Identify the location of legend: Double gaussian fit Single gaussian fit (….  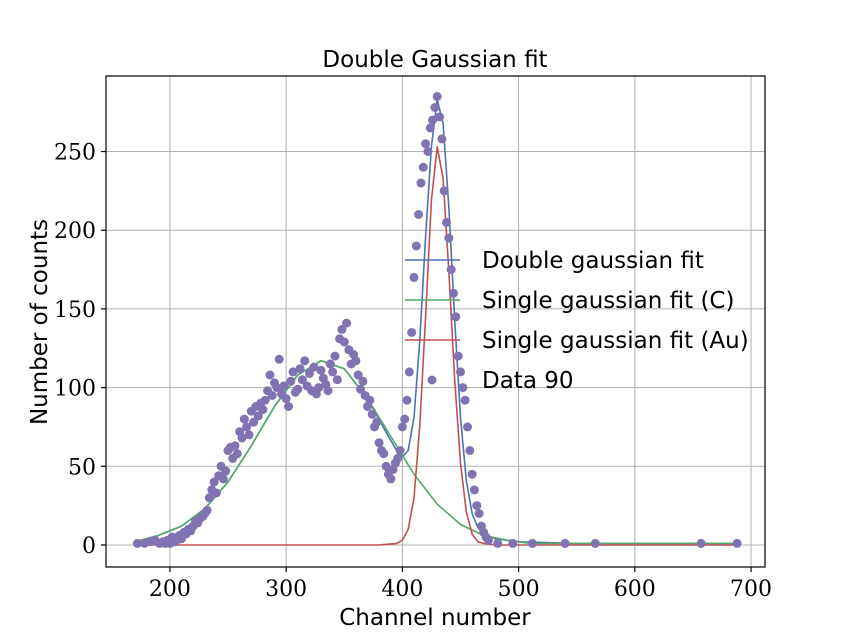
(577, 321).